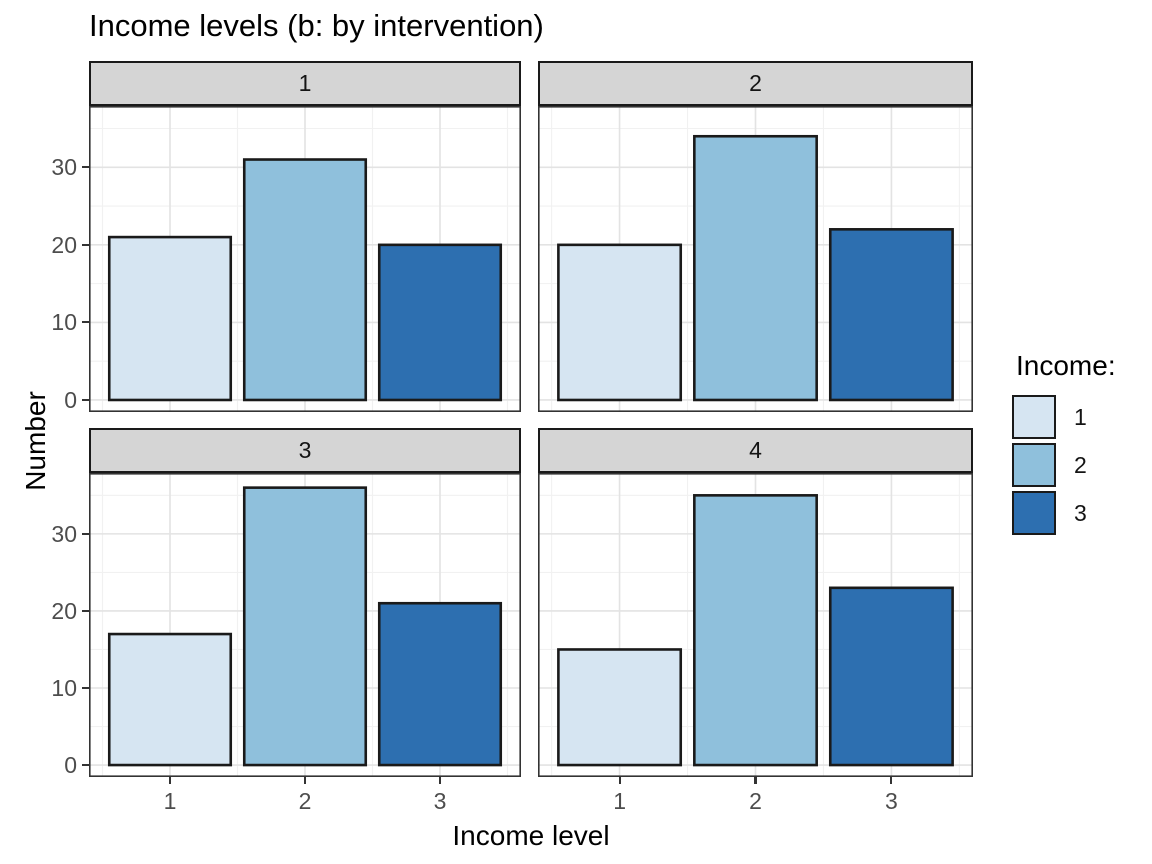 This screenshot has width=1152, height=864. What do you see at coordinates (1080, 416) in the screenshot?
I see `legend-label: 1` at bounding box center [1080, 416].